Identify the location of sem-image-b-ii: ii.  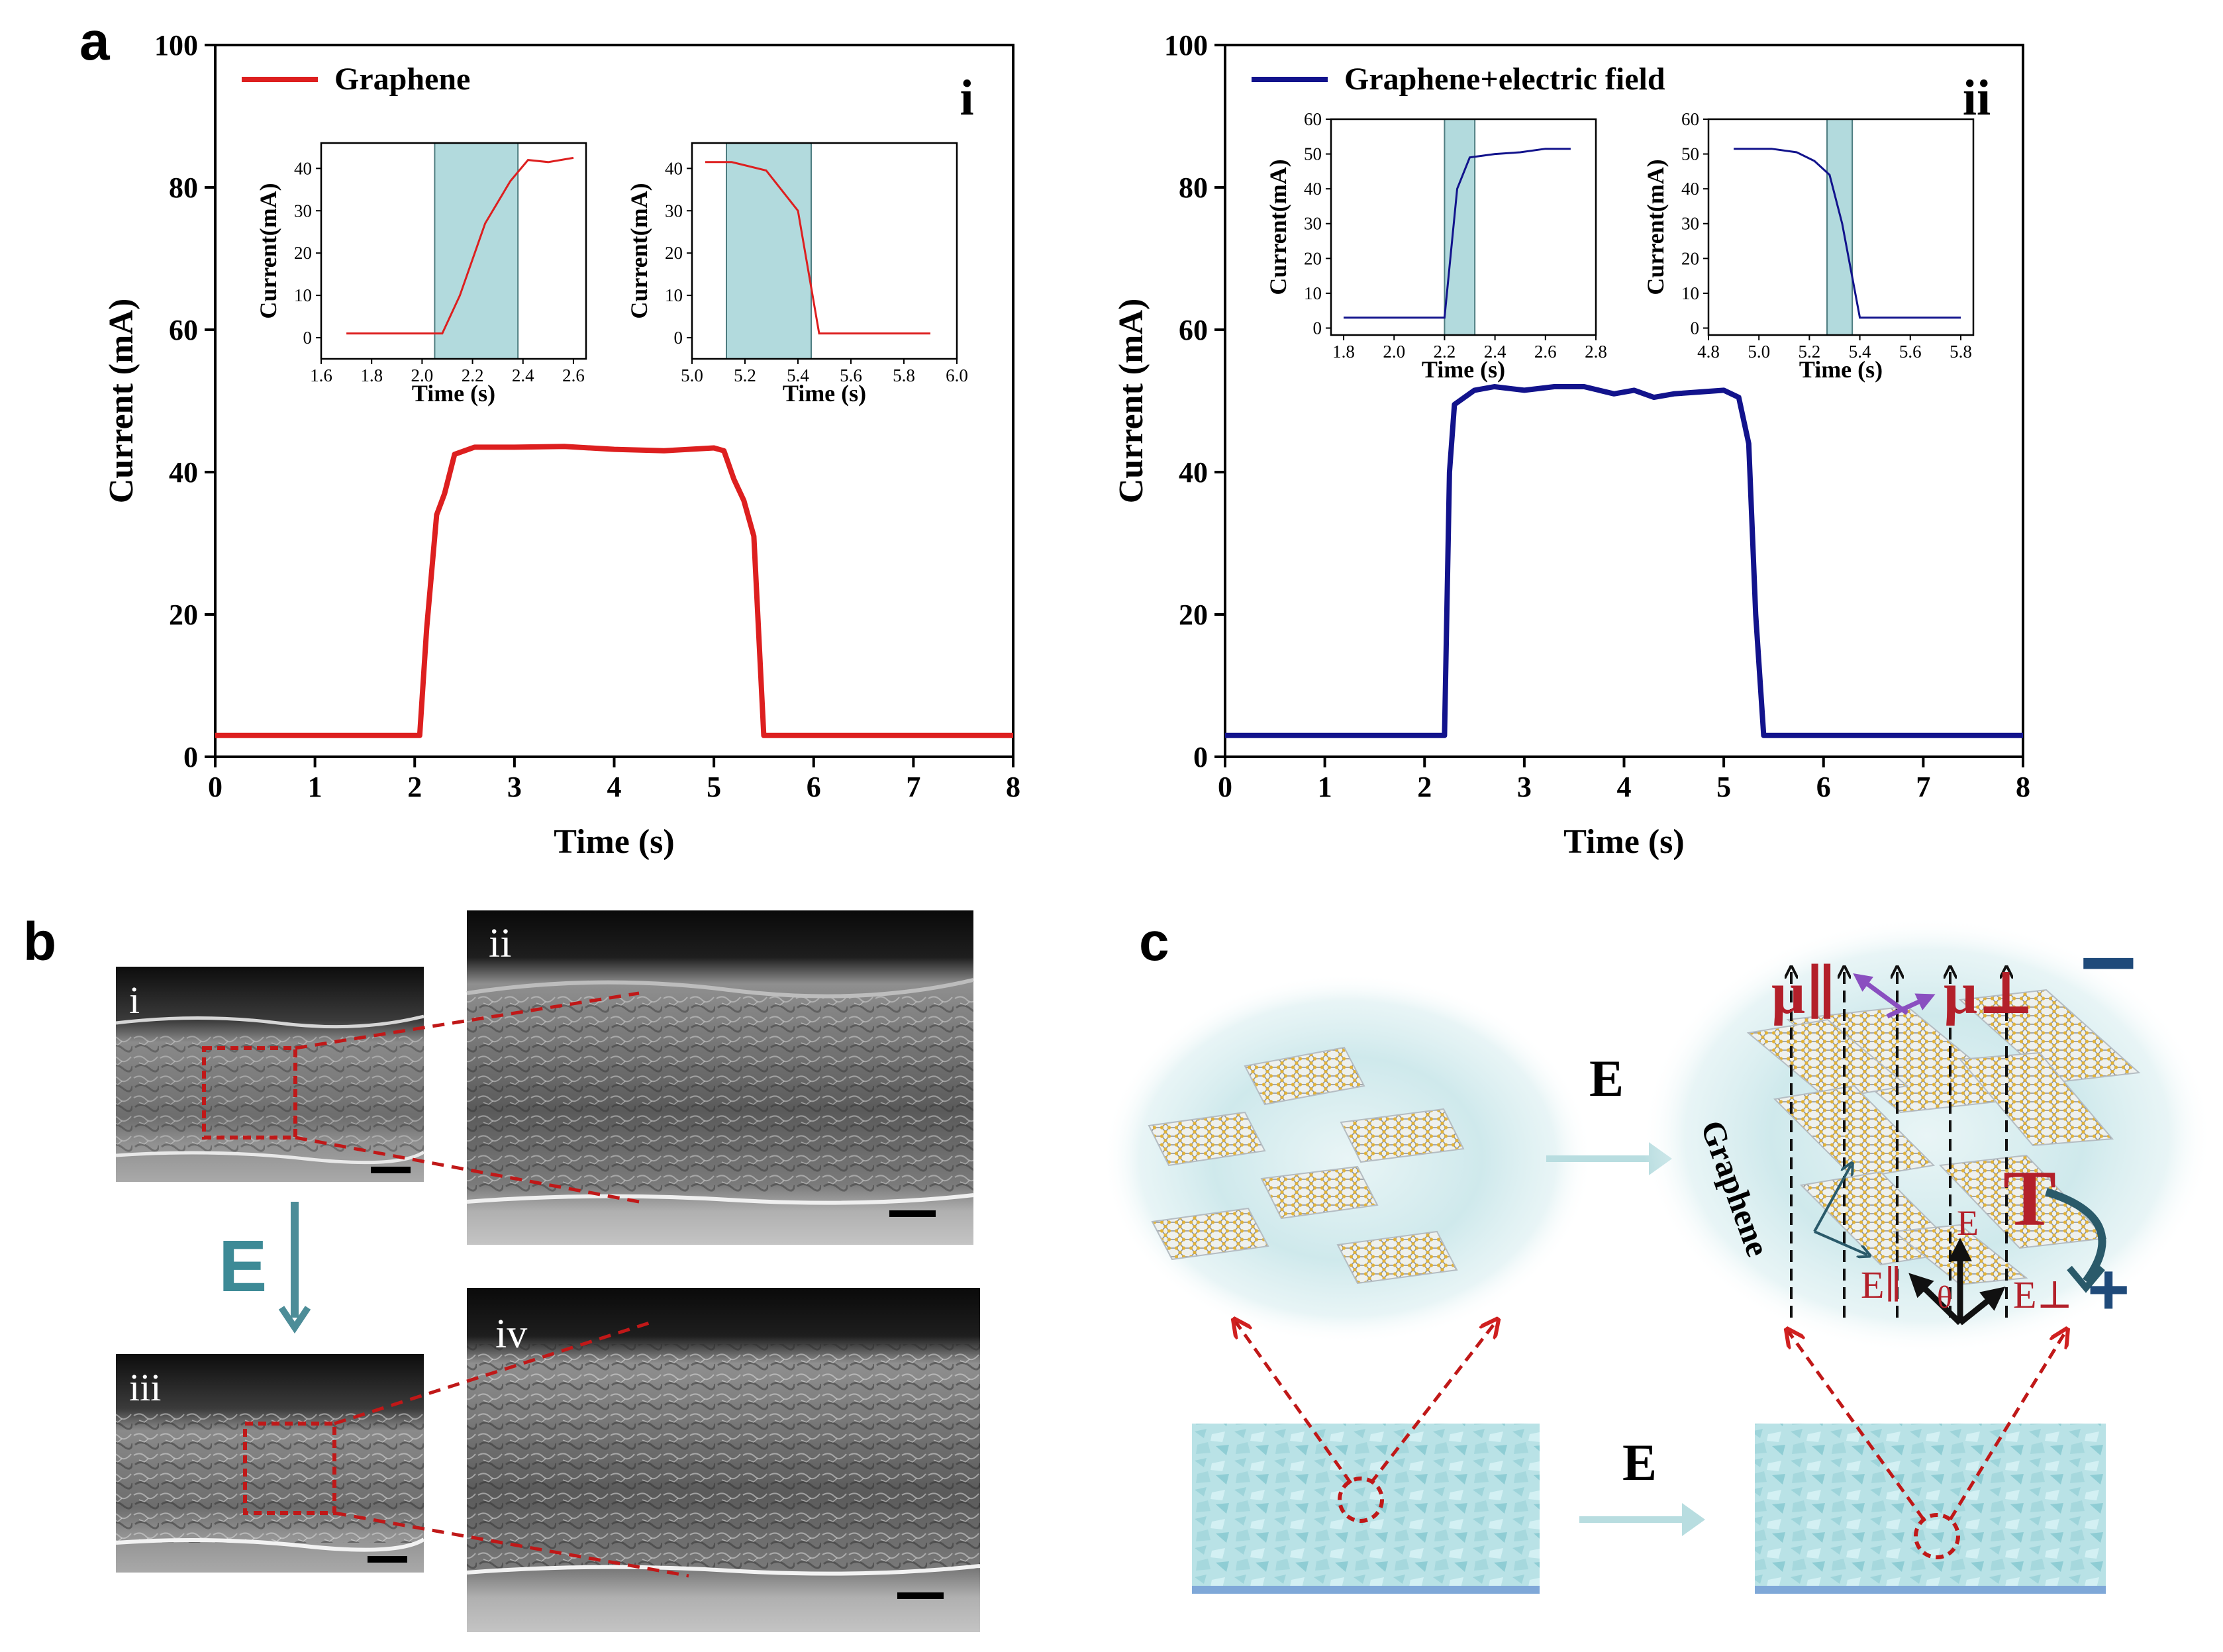
(720, 1077).